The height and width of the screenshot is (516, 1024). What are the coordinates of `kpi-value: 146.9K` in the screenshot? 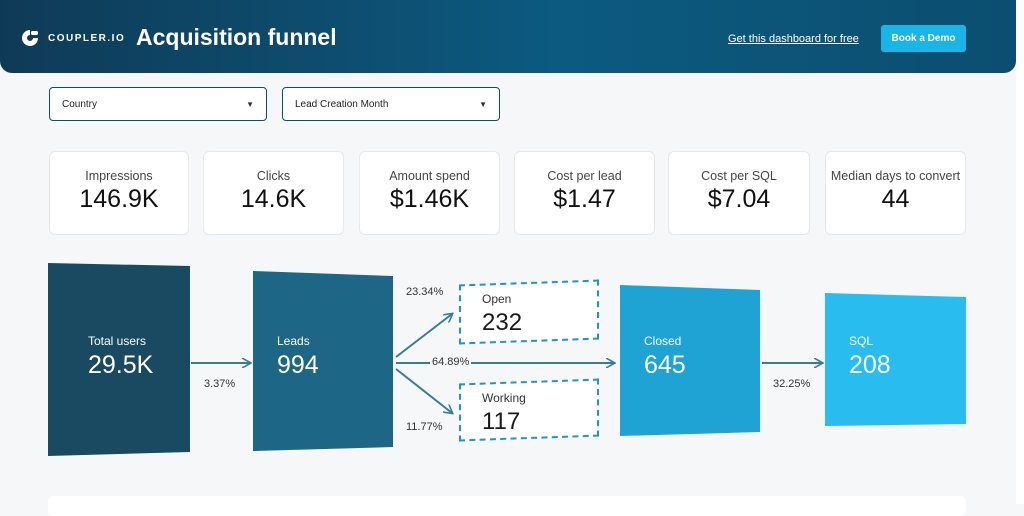 It's located at (119, 199).